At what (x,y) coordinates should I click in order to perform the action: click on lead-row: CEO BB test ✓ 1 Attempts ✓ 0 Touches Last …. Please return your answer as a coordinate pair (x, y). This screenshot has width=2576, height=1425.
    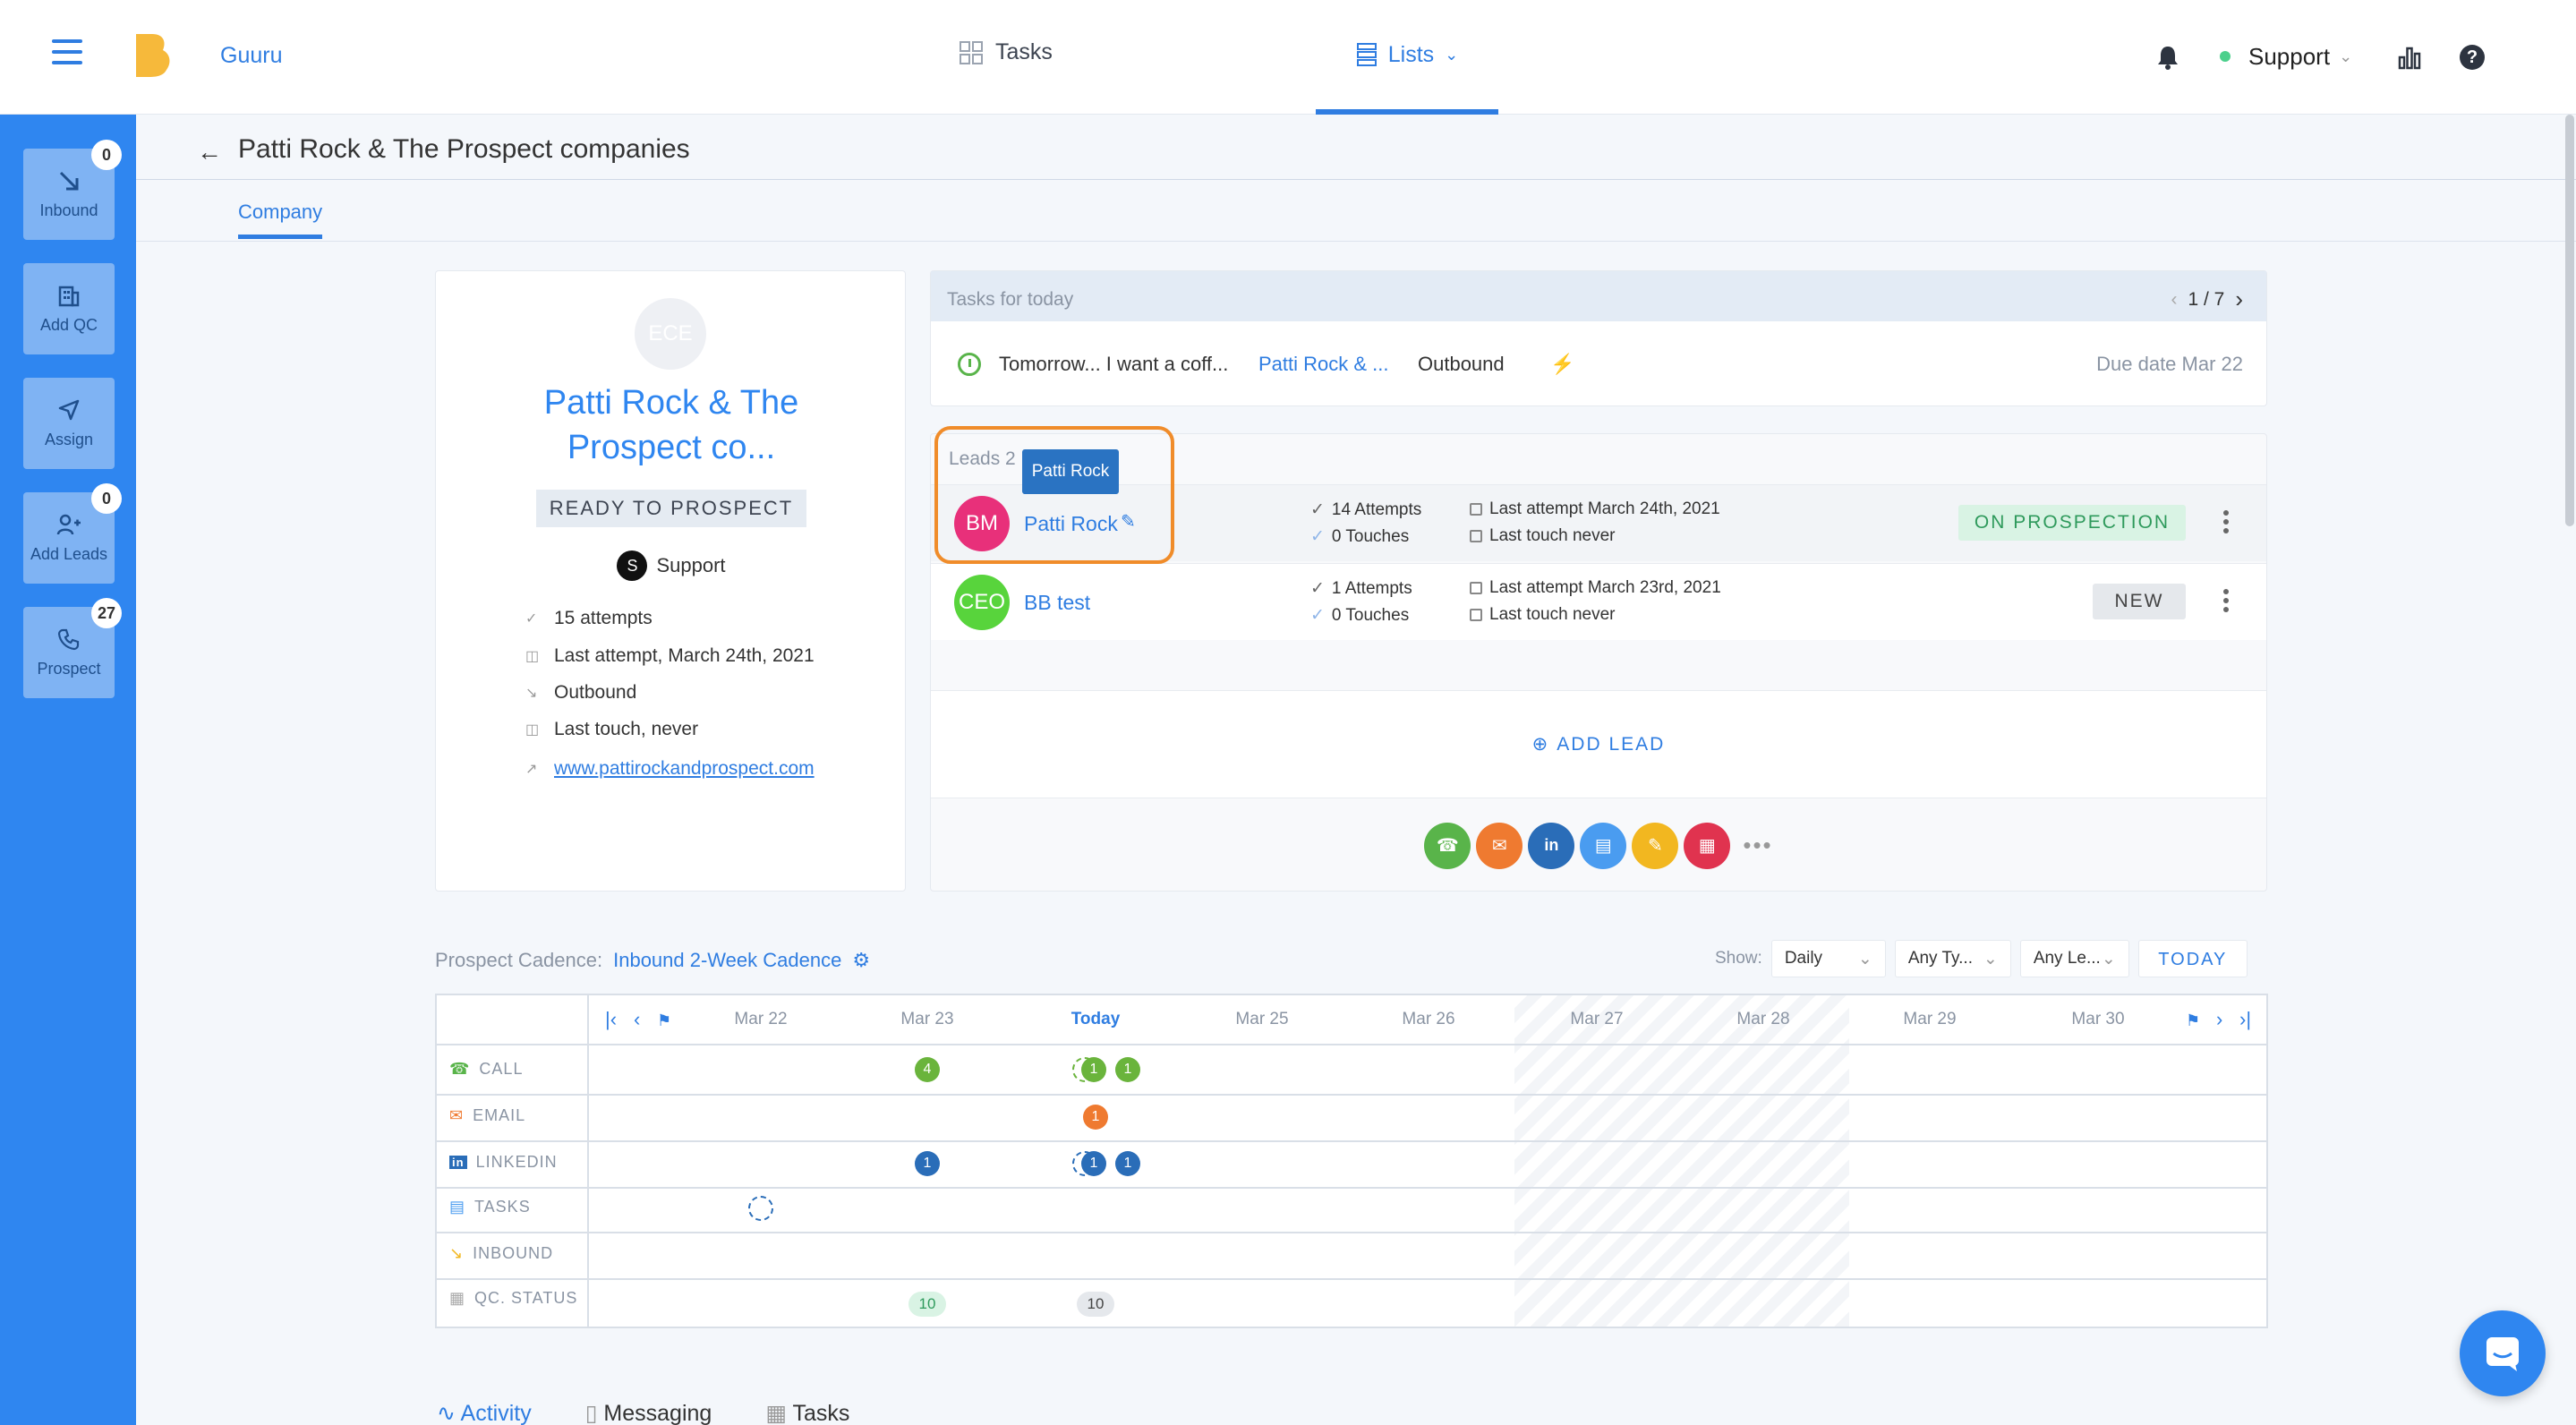
    Looking at the image, I should click on (1598, 601).